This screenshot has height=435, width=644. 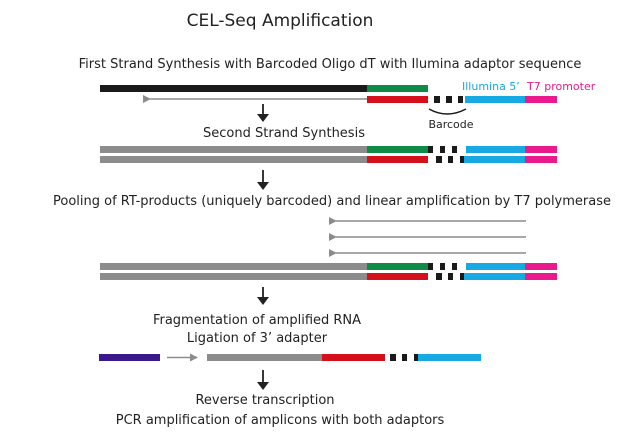 I want to click on step-fragmentation: Fragmentation of amplified RNA, so click(x=257, y=320).